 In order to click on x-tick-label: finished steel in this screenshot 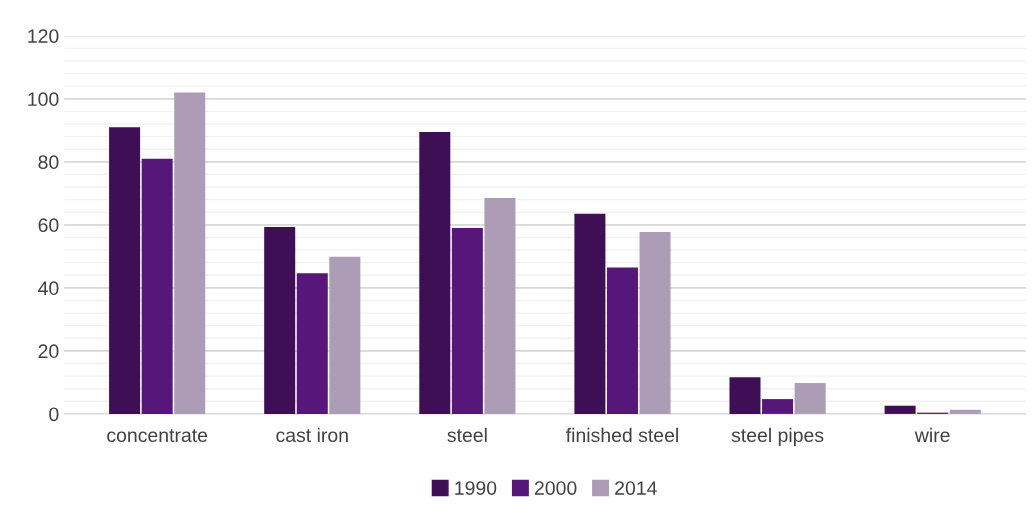, I will do `click(622, 435)`.